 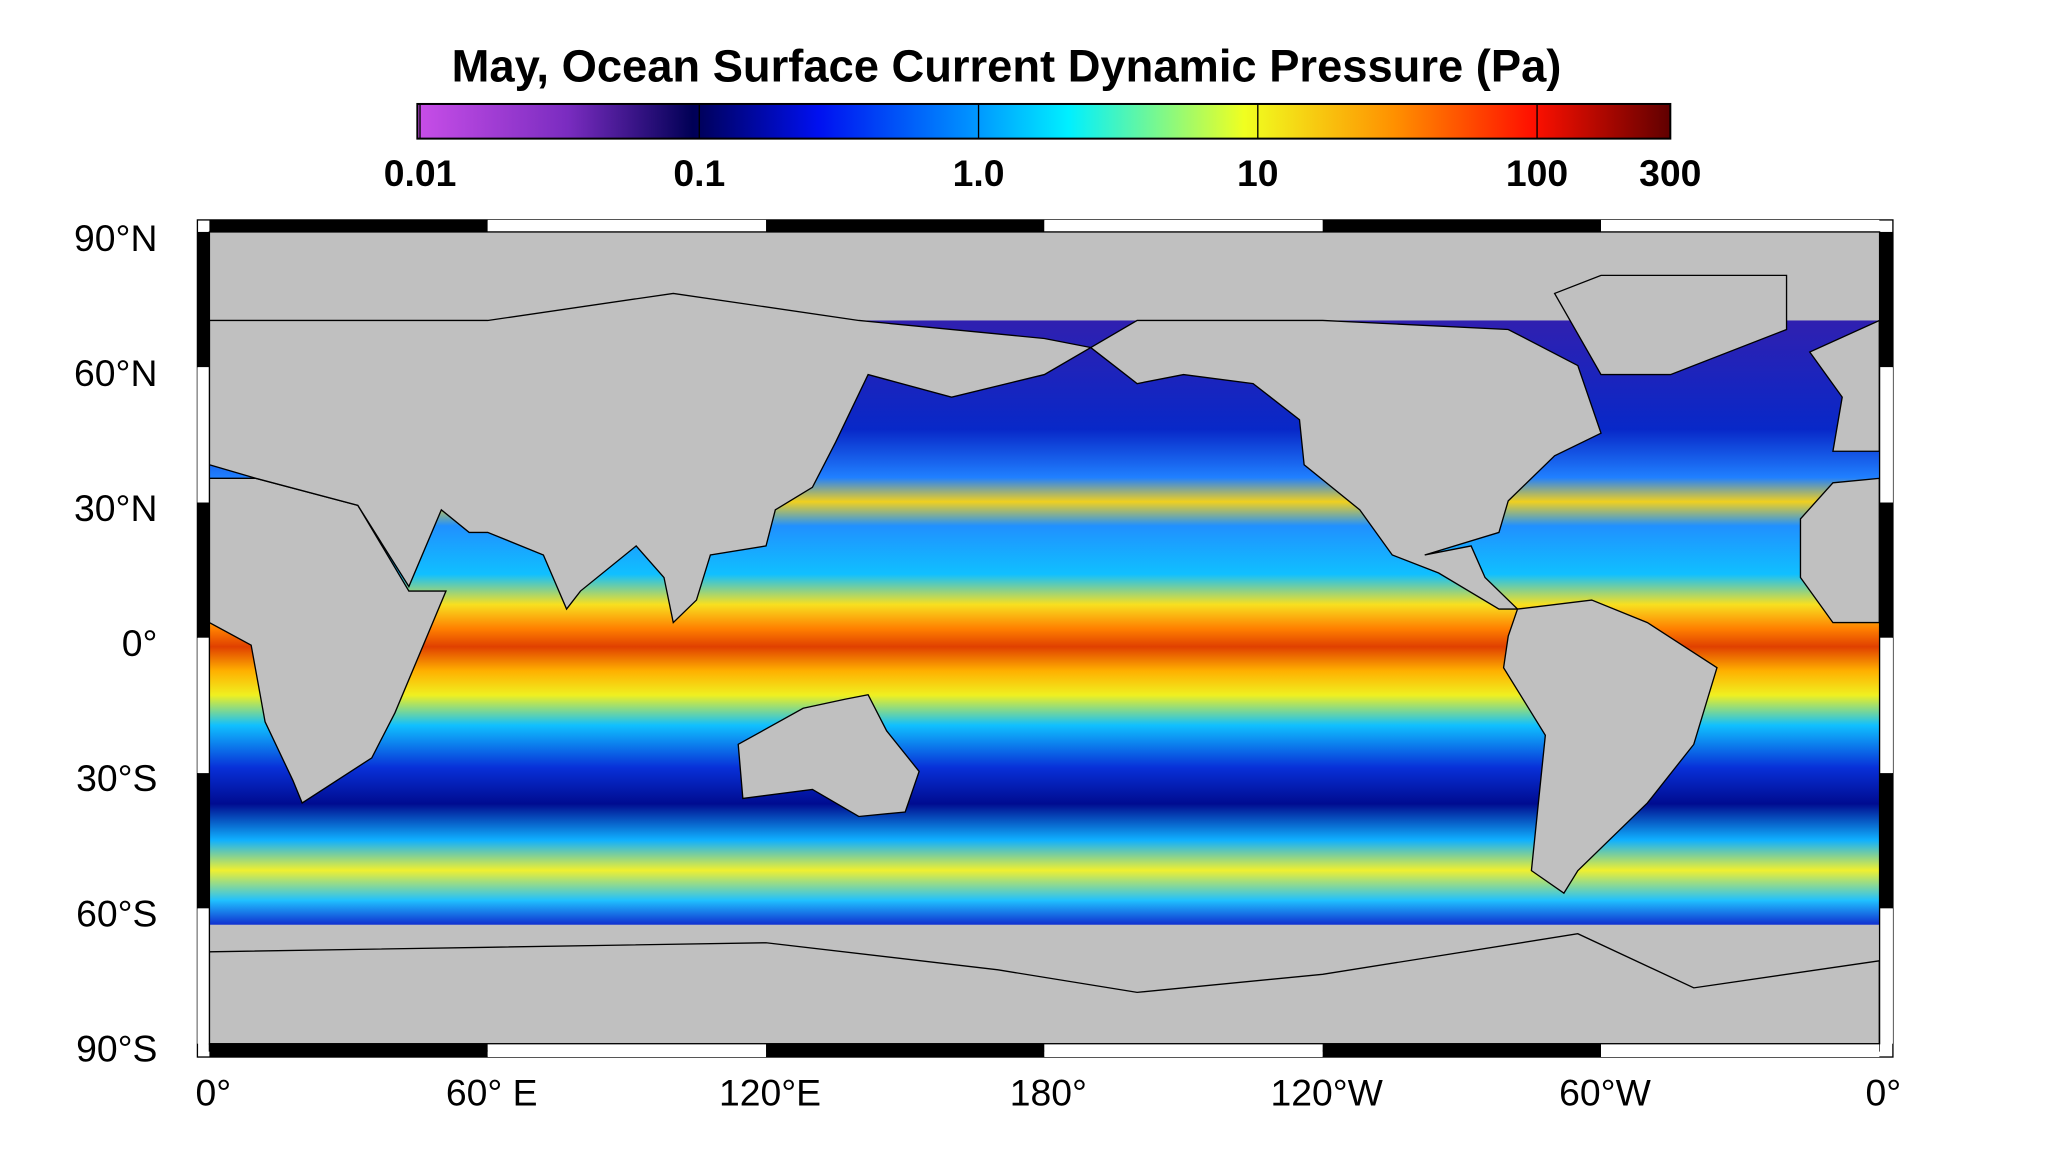 What do you see at coordinates (1044, 121) in the screenshot?
I see `colorbar` at bounding box center [1044, 121].